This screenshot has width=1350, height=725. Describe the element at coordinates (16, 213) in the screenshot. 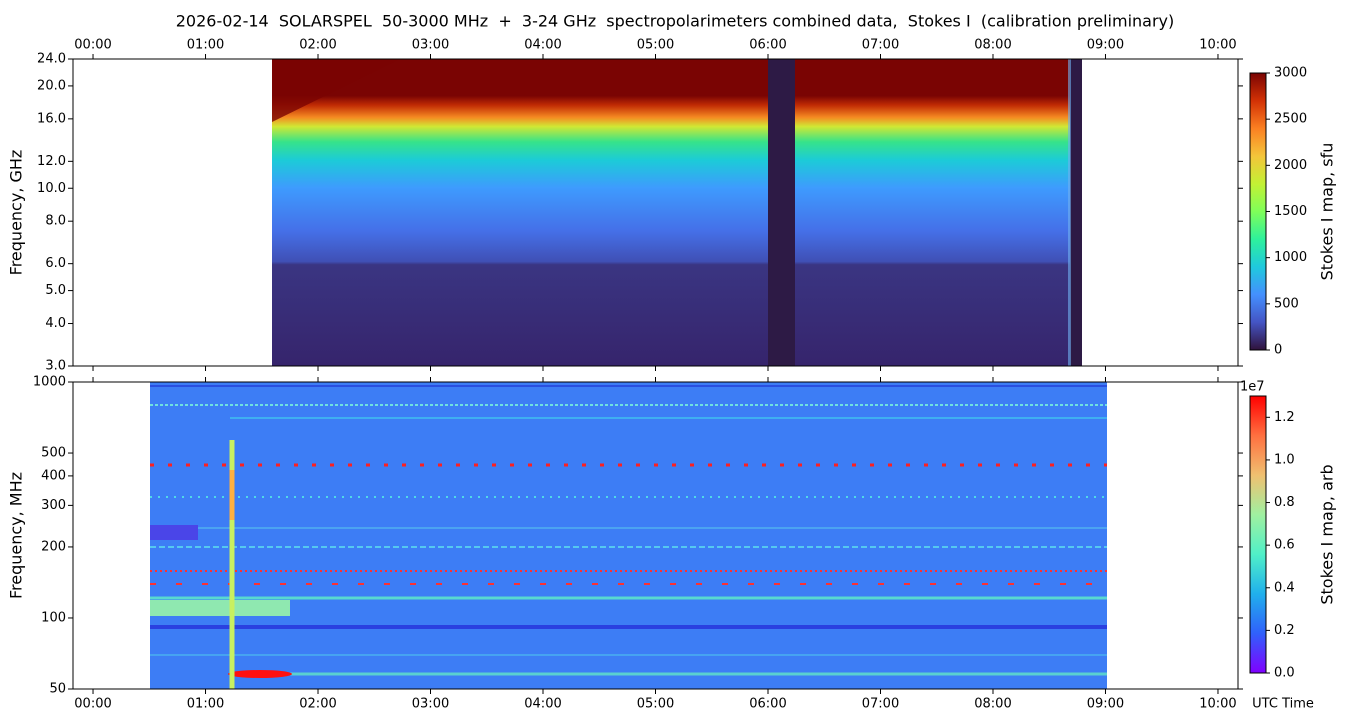

I see `y-axis-label: Frequency, GHz` at that location.